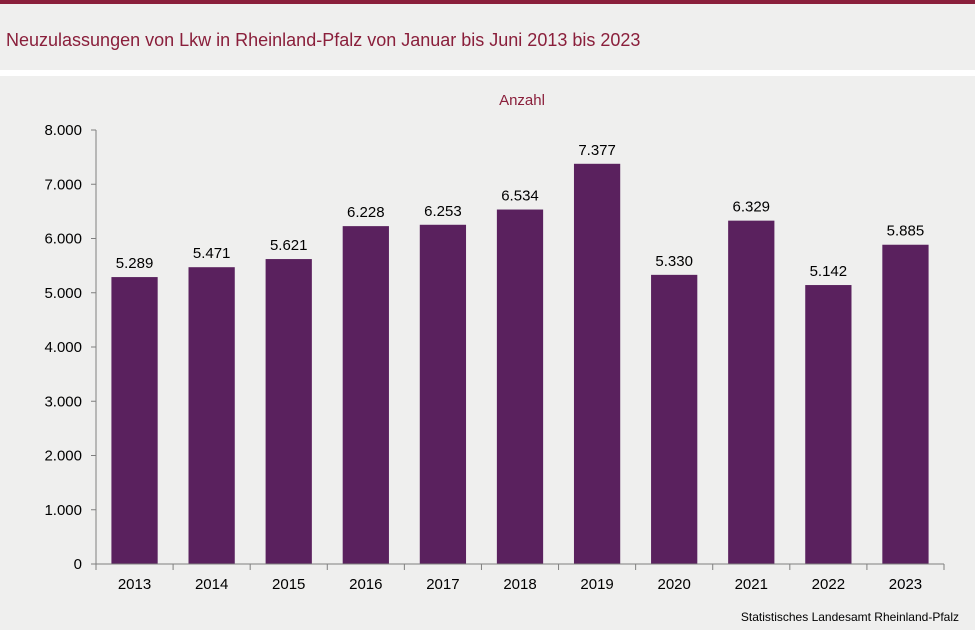 The height and width of the screenshot is (630, 975). Describe the element at coordinates (134, 584) in the screenshot. I see `x-tick-label: 2013` at that location.